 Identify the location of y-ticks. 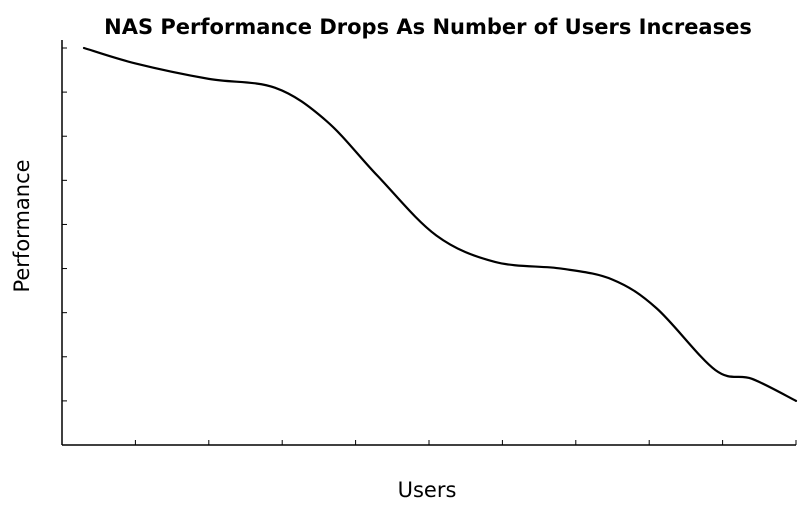
(64, 224).